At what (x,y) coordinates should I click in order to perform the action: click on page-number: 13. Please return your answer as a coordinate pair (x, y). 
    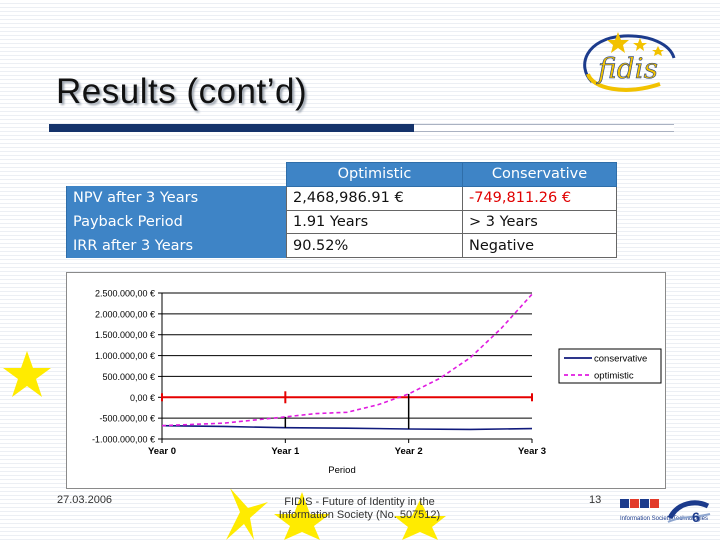
    Looking at the image, I should click on (595, 500).